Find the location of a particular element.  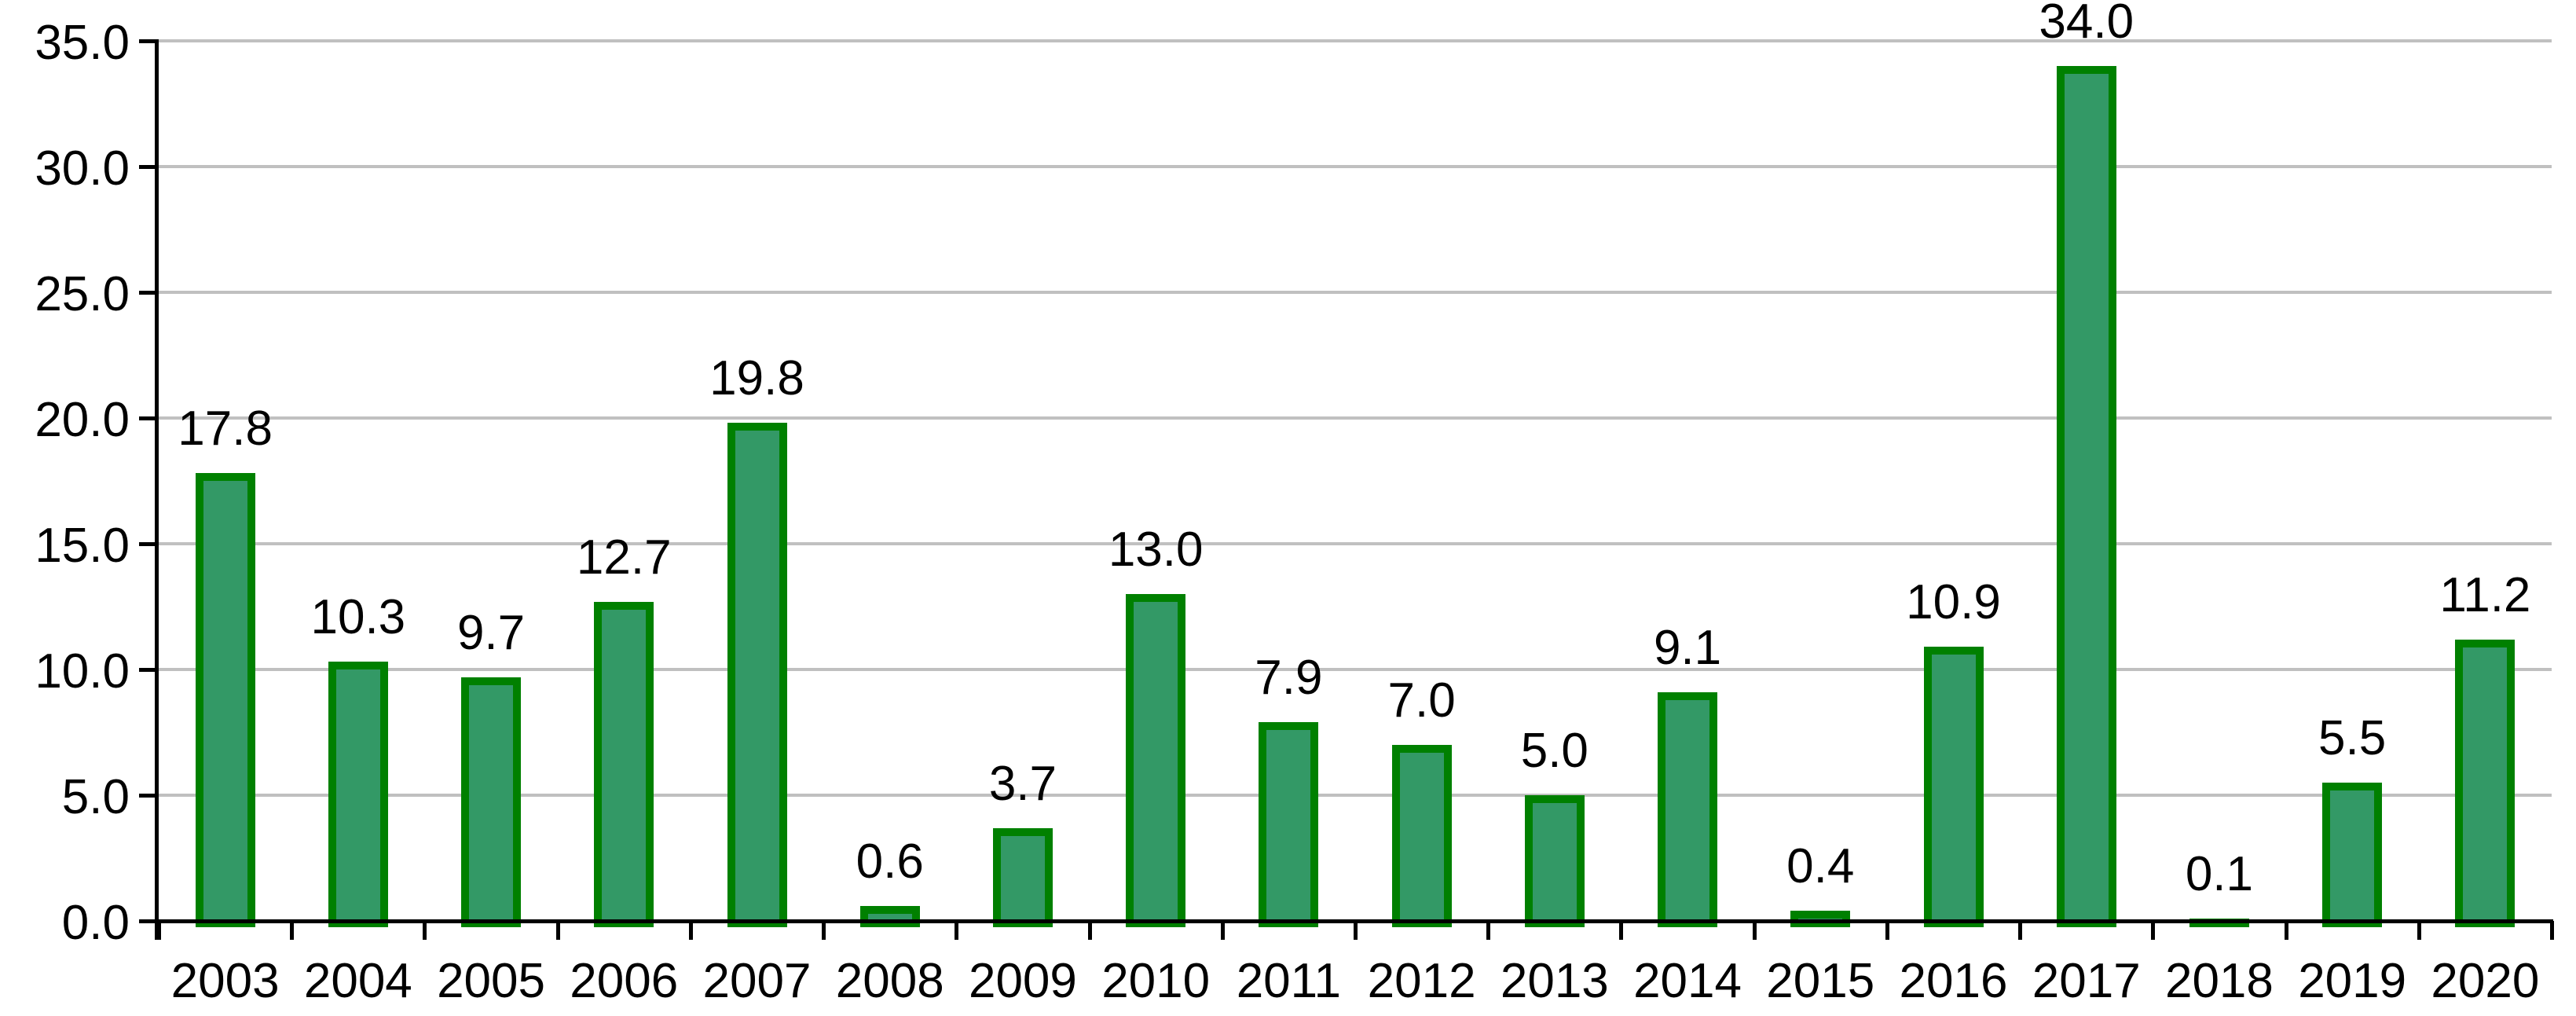

y-axis-line is located at coordinates (157, 489).